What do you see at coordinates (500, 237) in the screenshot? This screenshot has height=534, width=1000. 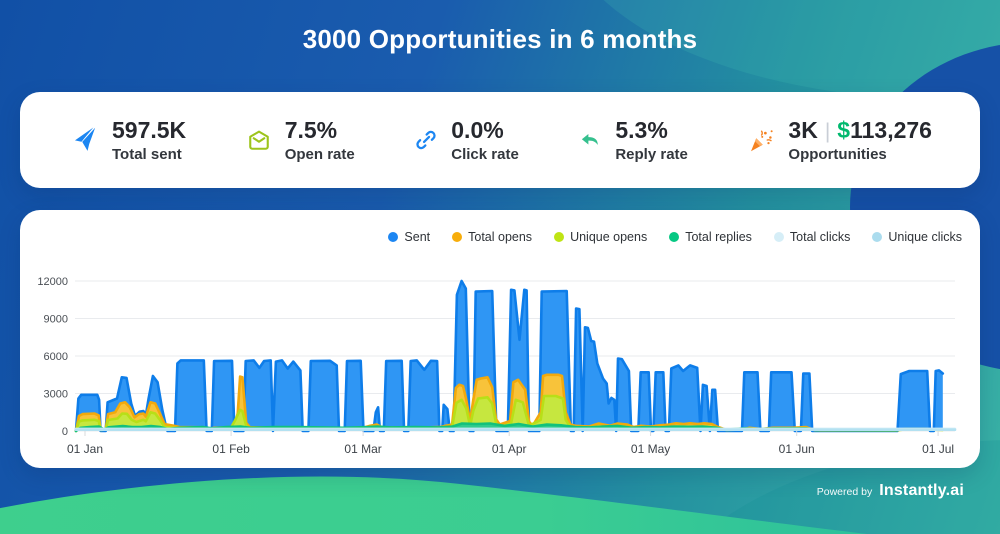 I see `legend-label: Total opens` at bounding box center [500, 237].